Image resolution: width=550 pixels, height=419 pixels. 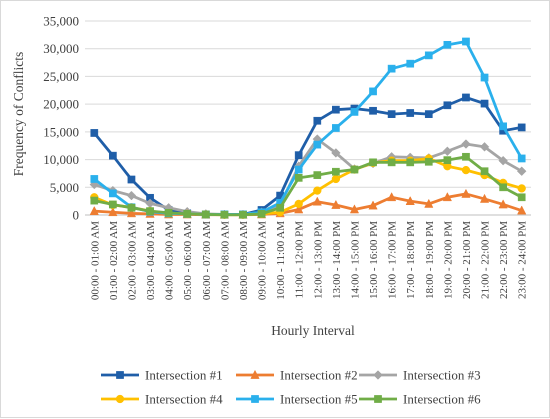 I want to click on x-tick-label: 09:00 - 10:00 AM, so click(x=263, y=260).